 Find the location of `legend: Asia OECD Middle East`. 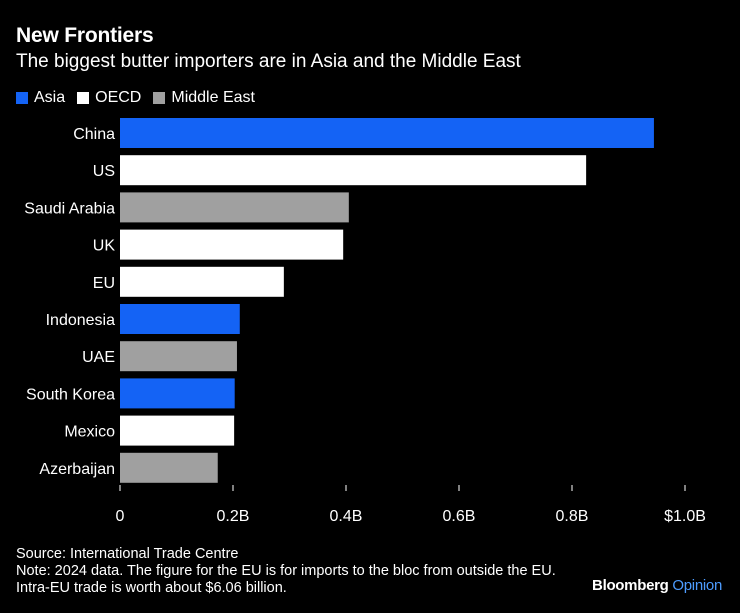

legend: Asia OECD Middle East is located at coordinates (141, 98).